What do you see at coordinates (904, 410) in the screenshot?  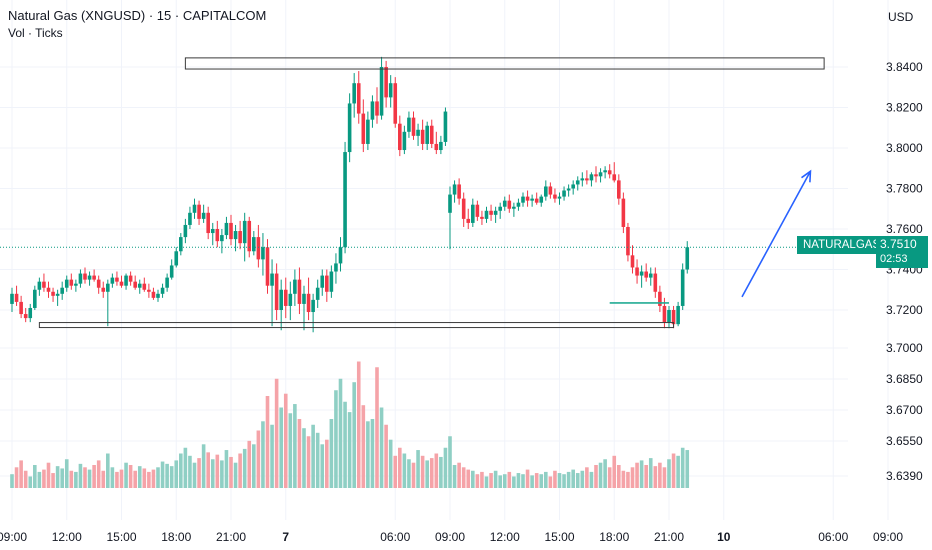 I see `price-tick-label: 3.6700` at bounding box center [904, 410].